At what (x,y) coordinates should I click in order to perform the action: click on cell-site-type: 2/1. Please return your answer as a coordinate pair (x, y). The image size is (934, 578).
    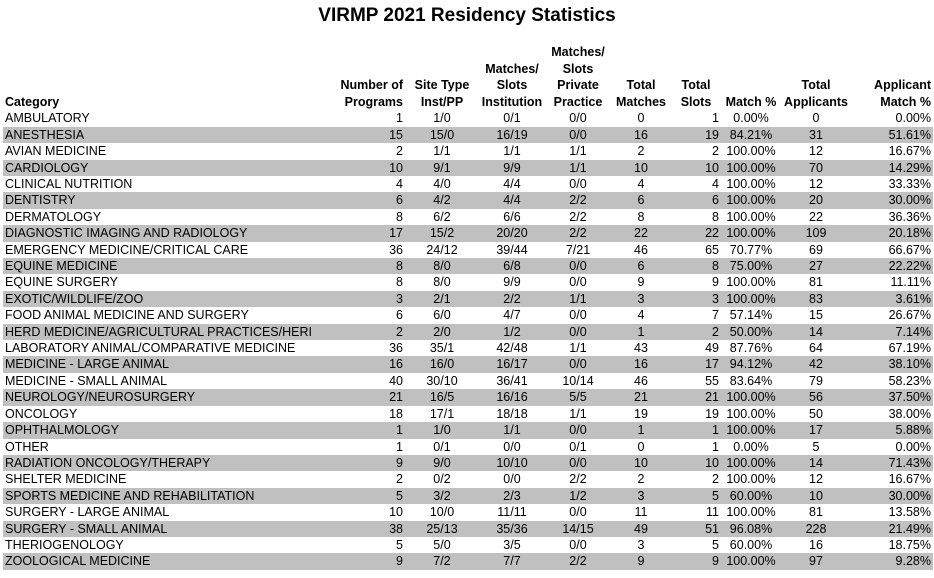
    Looking at the image, I should click on (442, 299).